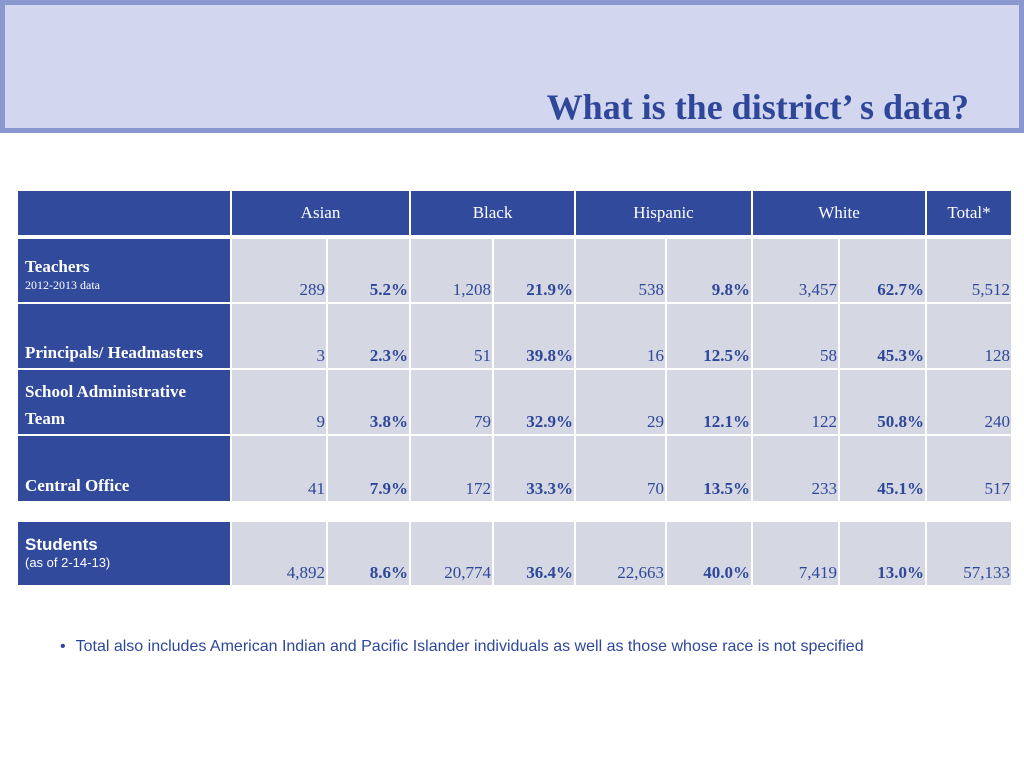  Describe the element at coordinates (709, 553) in the screenshot. I see `cell-percent: 40.0%` at that location.